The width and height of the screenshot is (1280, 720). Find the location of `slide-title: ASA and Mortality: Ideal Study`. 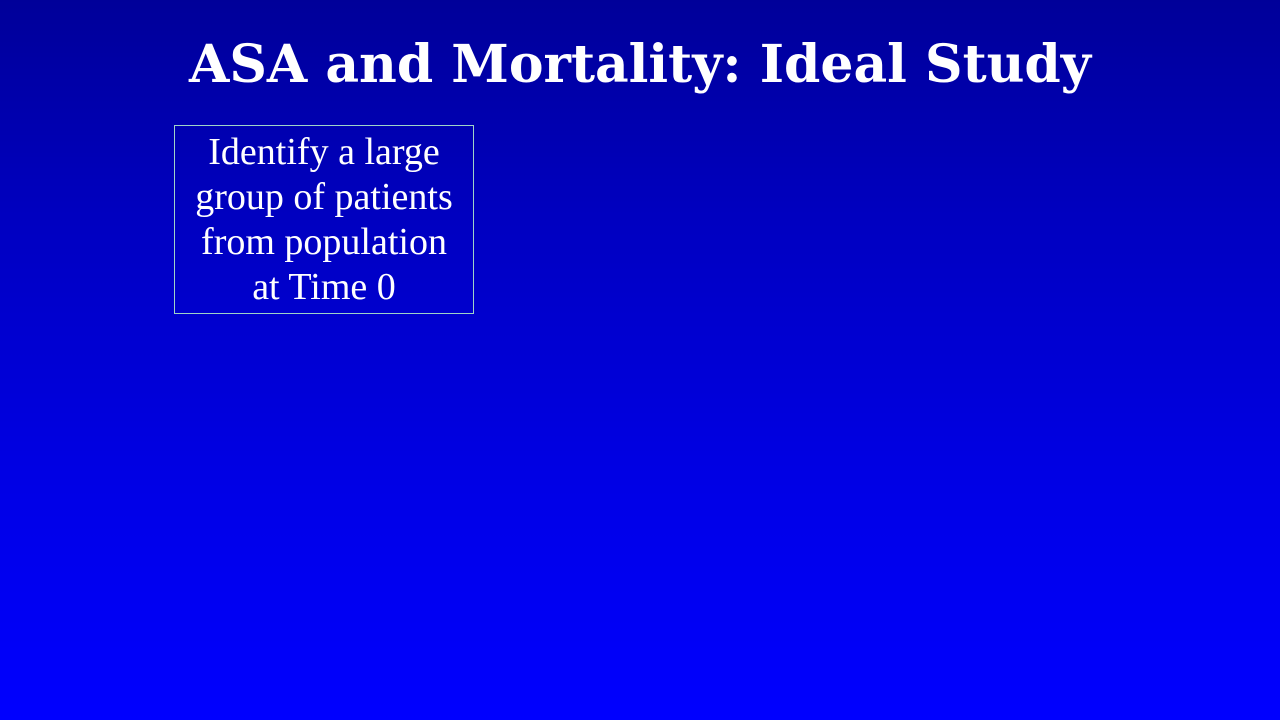

slide-title: ASA and Mortality: Ideal Study is located at coordinates (640, 64).